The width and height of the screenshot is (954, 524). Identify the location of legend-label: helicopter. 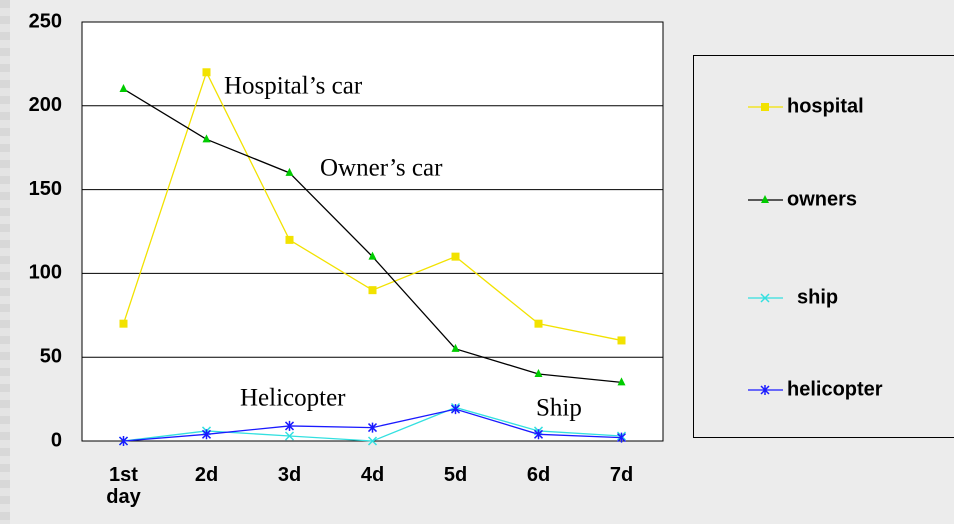
(835, 389).